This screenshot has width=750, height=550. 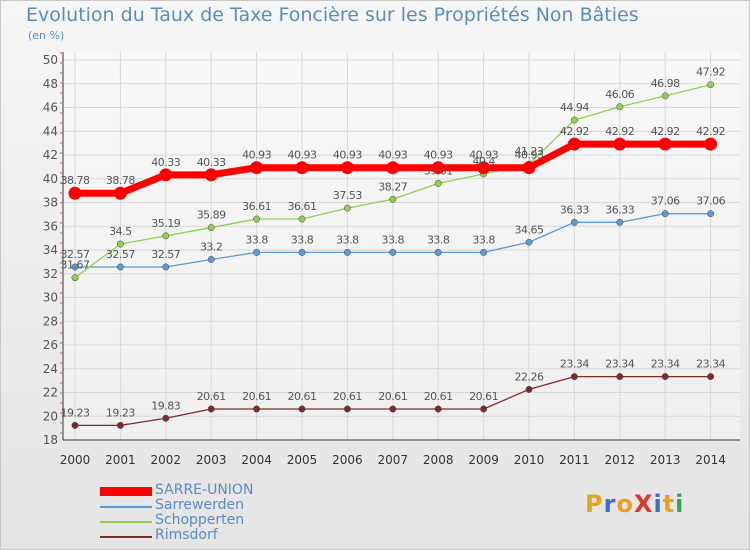 What do you see at coordinates (50, 393) in the screenshot?
I see `y-tick-label: 22` at bounding box center [50, 393].